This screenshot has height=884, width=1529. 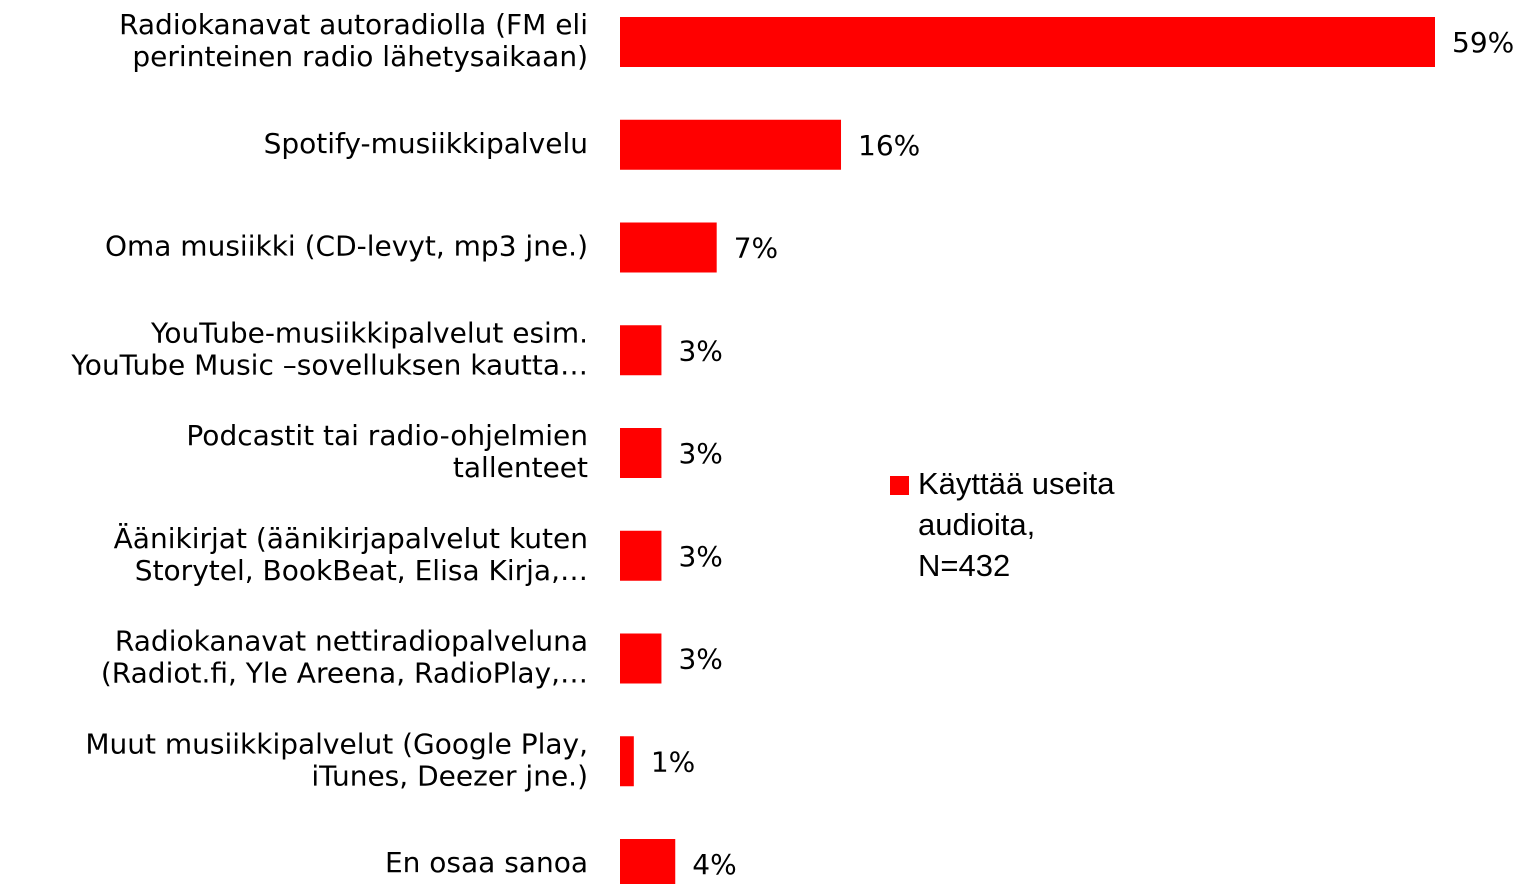 What do you see at coordinates (387, 451) in the screenshot?
I see `category-label: Podcastit tai radio-ohjelmien tallenteet` at bounding box center [387, 451].